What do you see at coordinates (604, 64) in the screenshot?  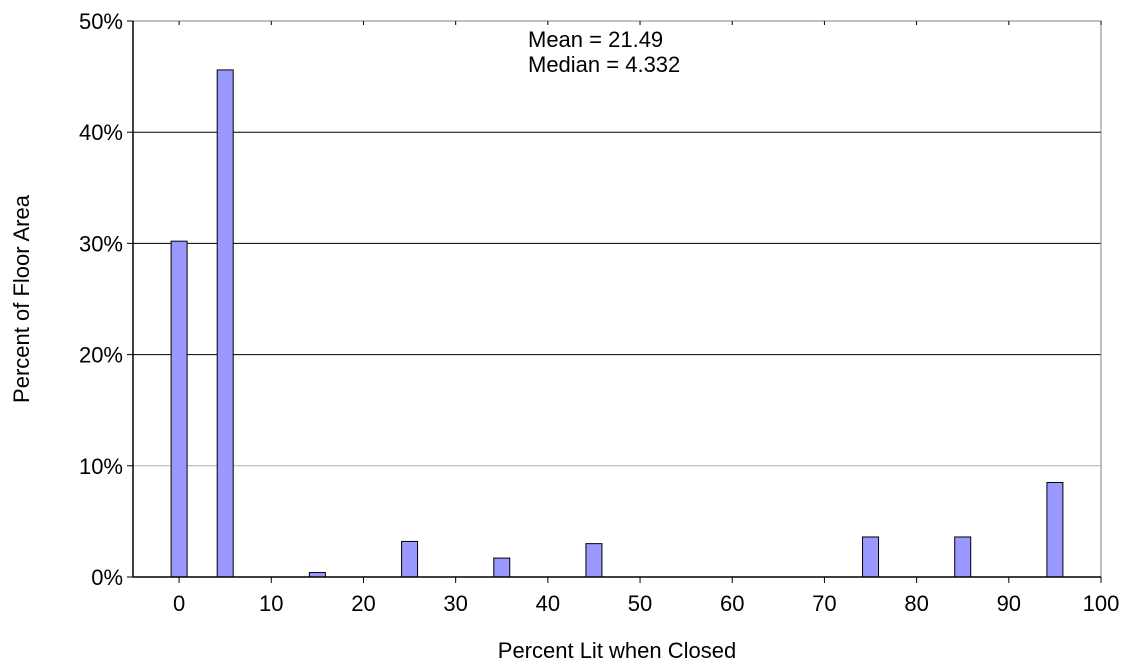 I see `annotation-median: Median = 4.332` at bounding box center [604, 64].